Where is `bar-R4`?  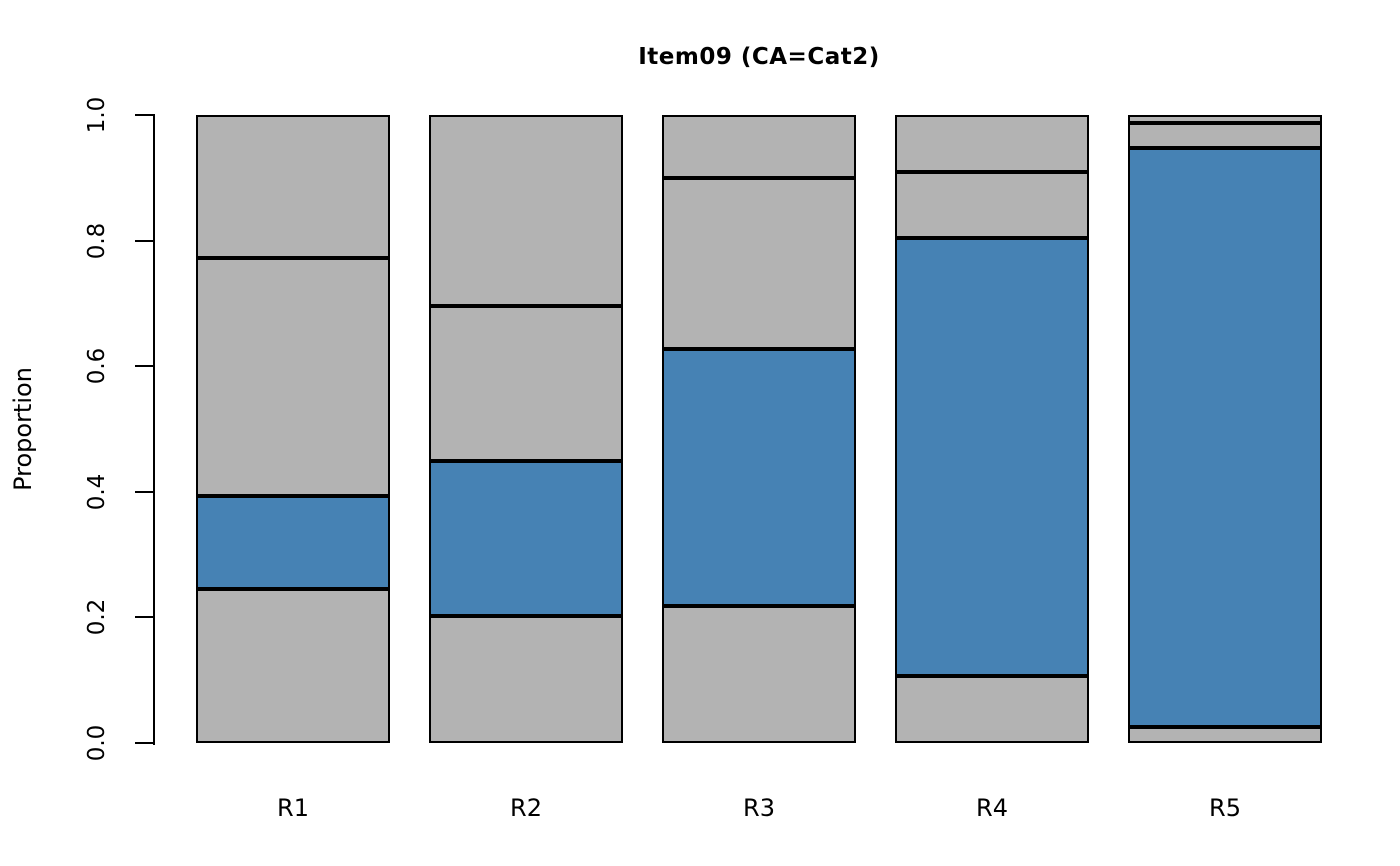 bar-R4 is located at coordinates (992, 429).